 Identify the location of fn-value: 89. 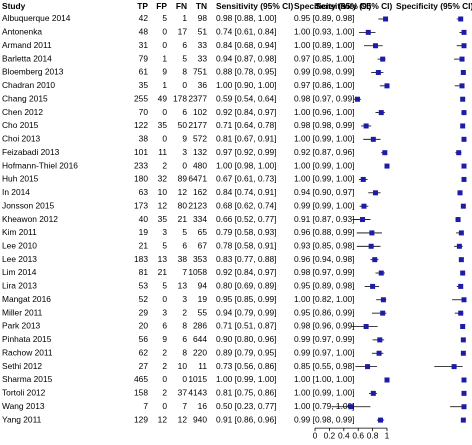
(183, 179).